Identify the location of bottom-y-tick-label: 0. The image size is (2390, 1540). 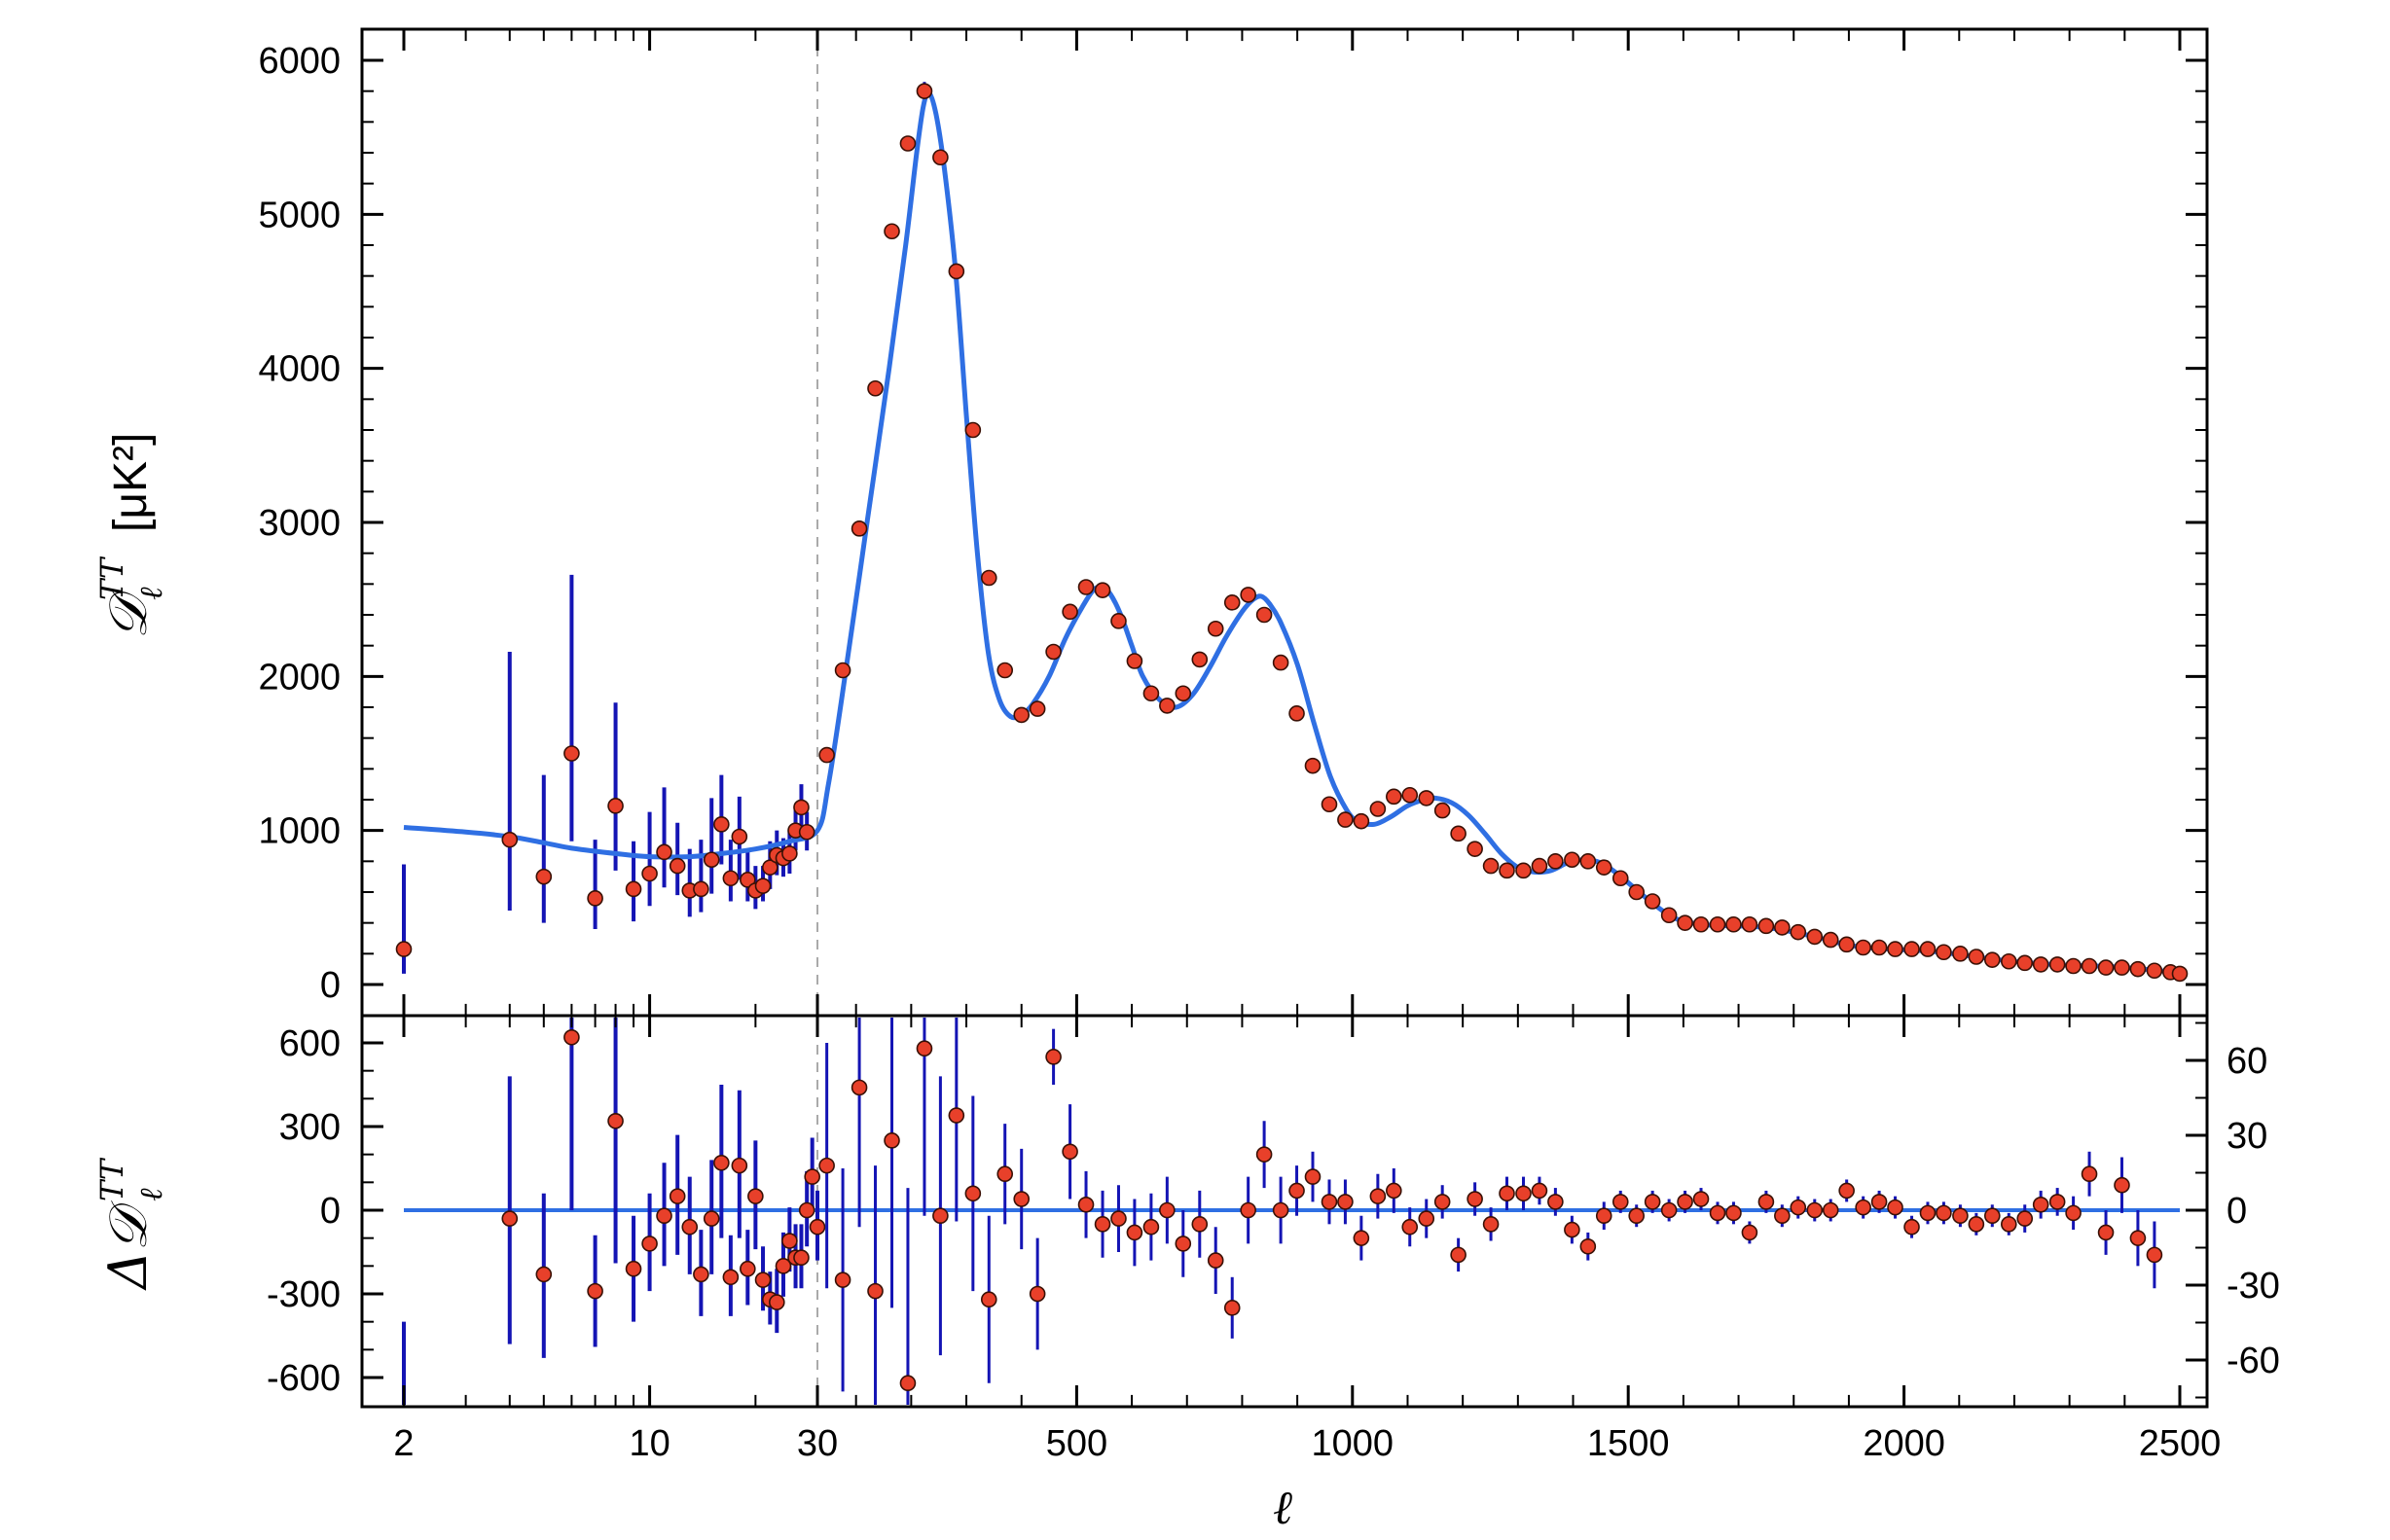
(331, 1211).